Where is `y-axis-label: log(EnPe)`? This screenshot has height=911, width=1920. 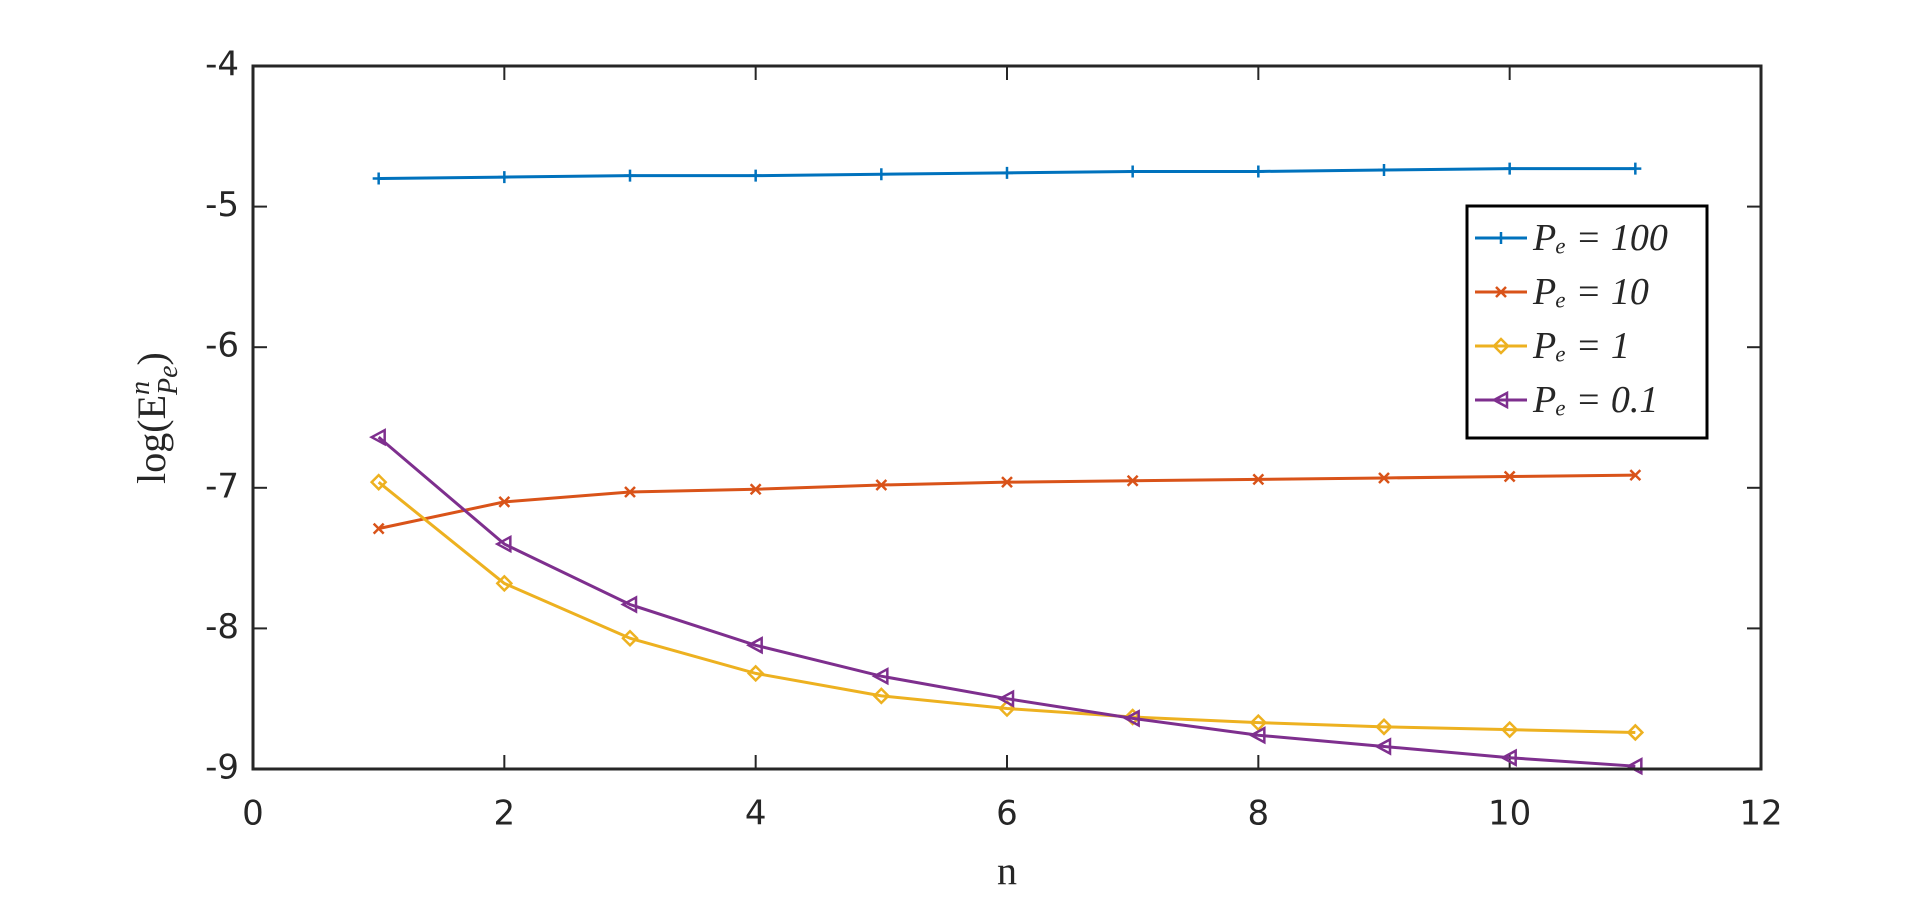 y-axis-label: log(EnPe) is located at coordinates (154, 418).